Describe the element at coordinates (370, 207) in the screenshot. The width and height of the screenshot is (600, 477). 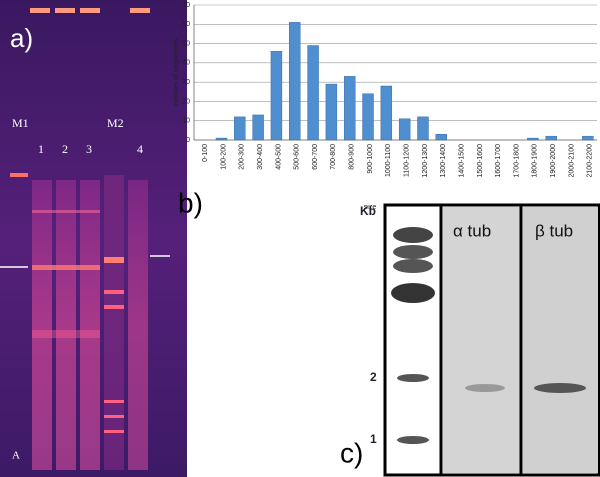
I see `x-axis-label: size` at that location.